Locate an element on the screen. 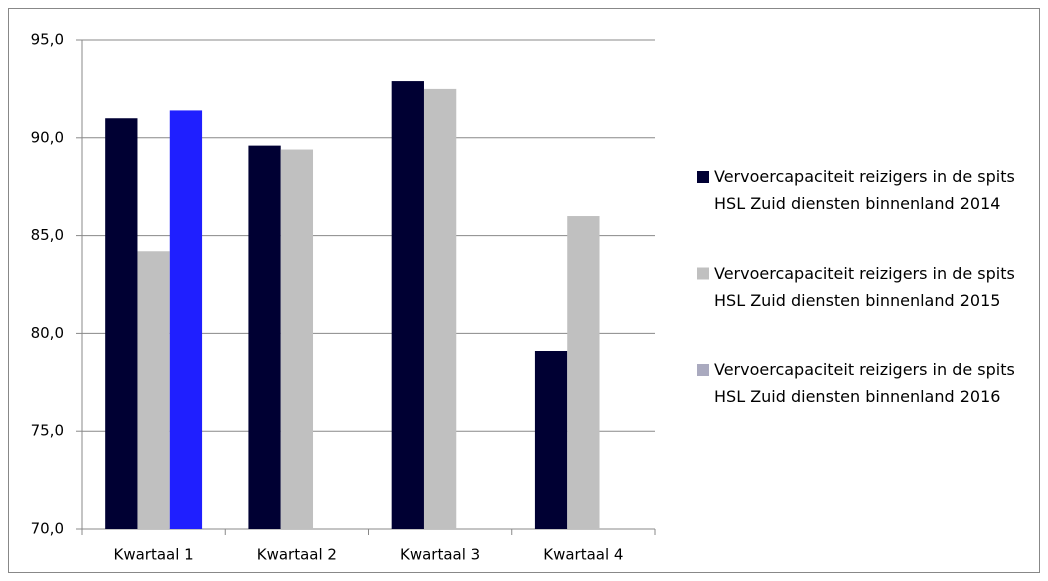 The width and height of the screenshot is (1048, 581). y-tick-label: 70,0 is located at coordinates (47, 529).